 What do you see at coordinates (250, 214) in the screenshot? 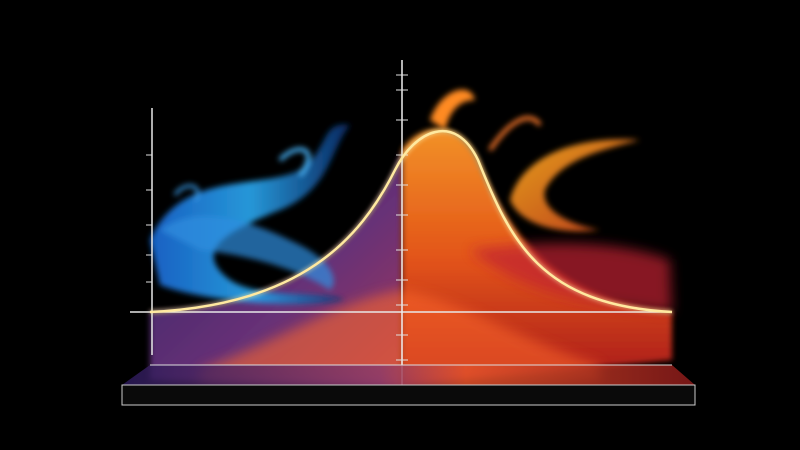
I see `blue-swirls` at bounding box center [250, 214].